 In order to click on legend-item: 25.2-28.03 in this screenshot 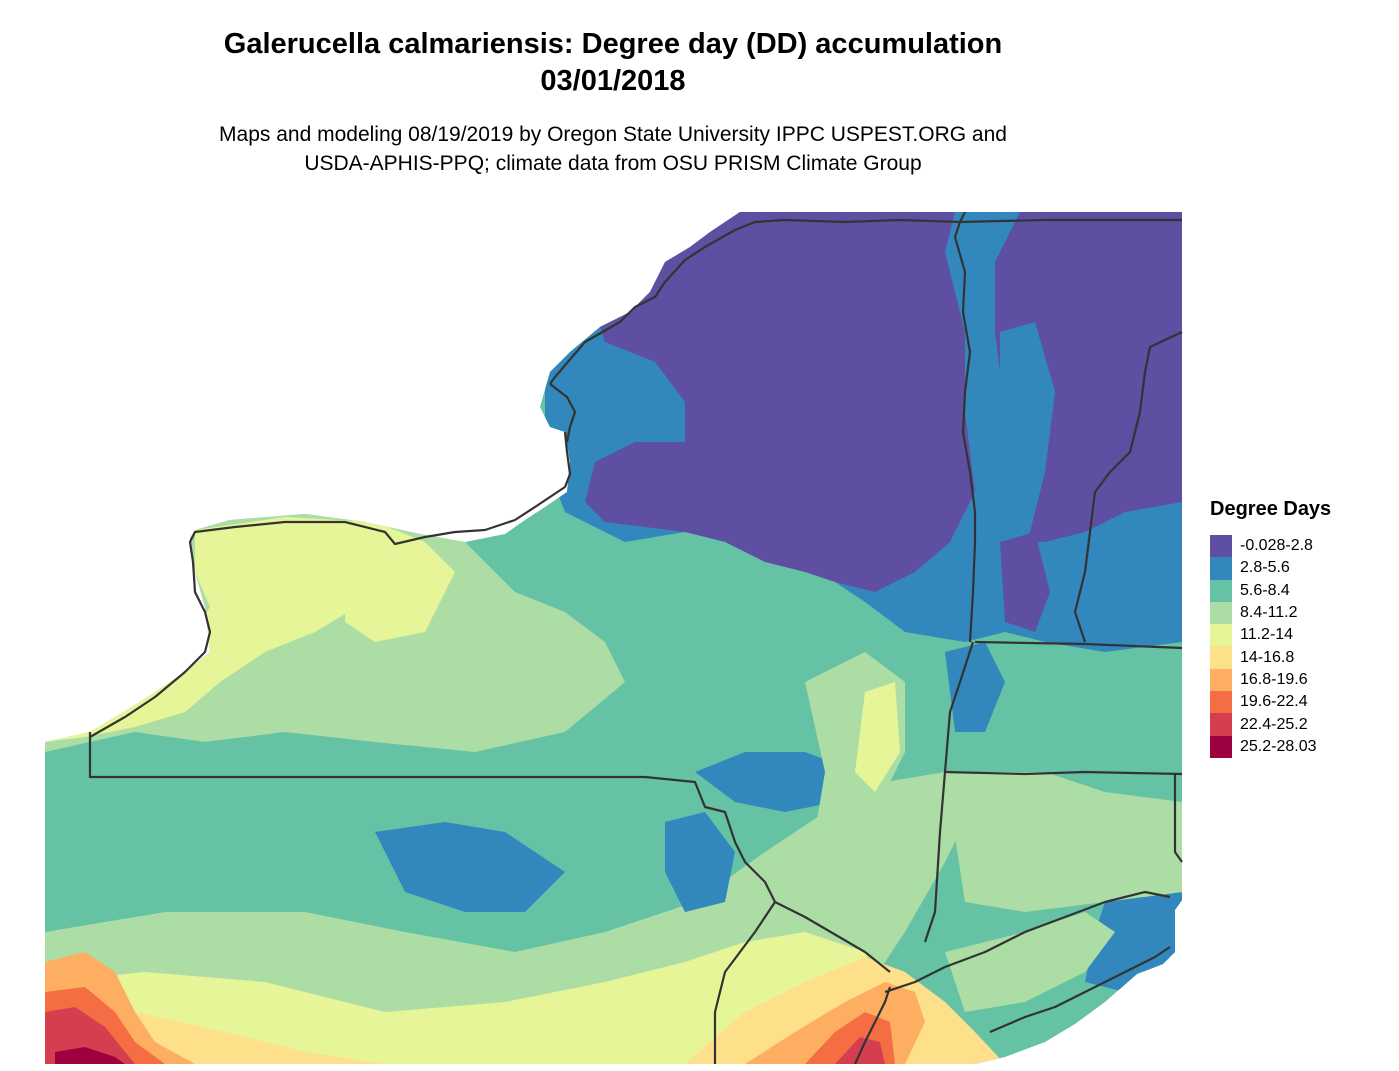, I will do `click(1270, 746)`.